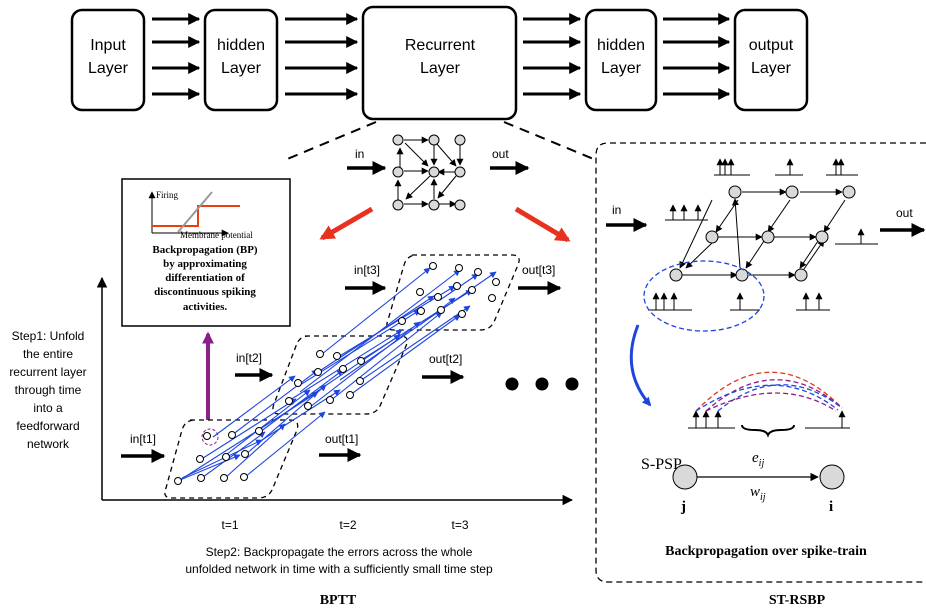 The height and width of the screenshot is (610, 926). Describe the element at coordinates (831, 507) in the screenshot. I see `node-i-label: i` at that location.